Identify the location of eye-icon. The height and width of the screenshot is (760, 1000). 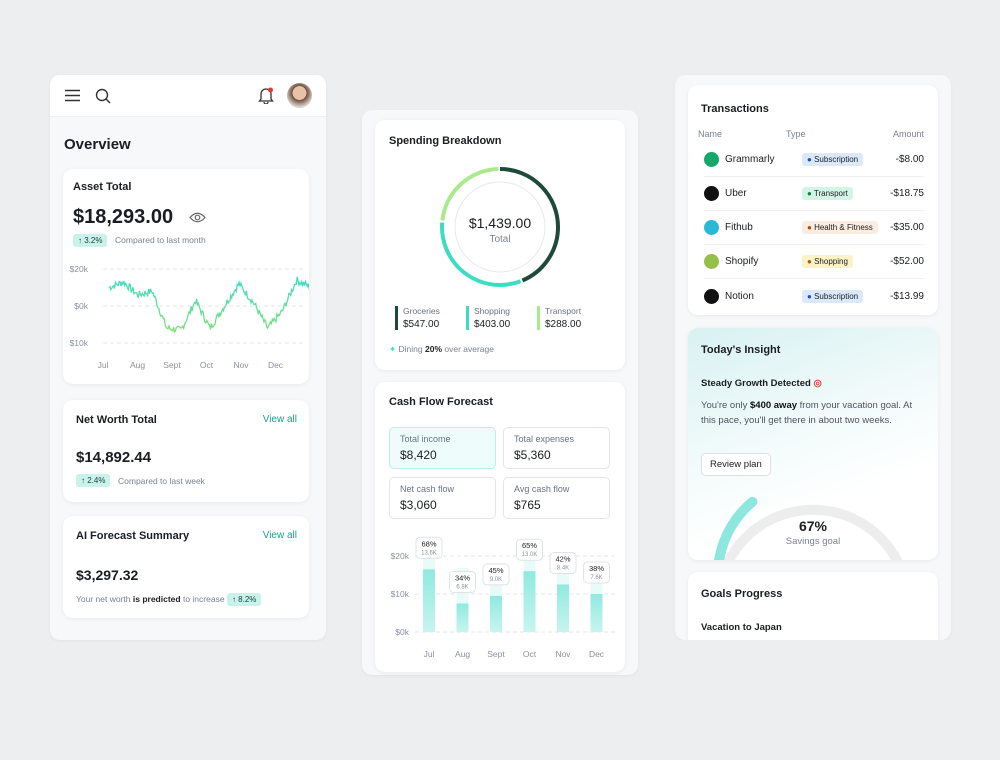
(197, 217).